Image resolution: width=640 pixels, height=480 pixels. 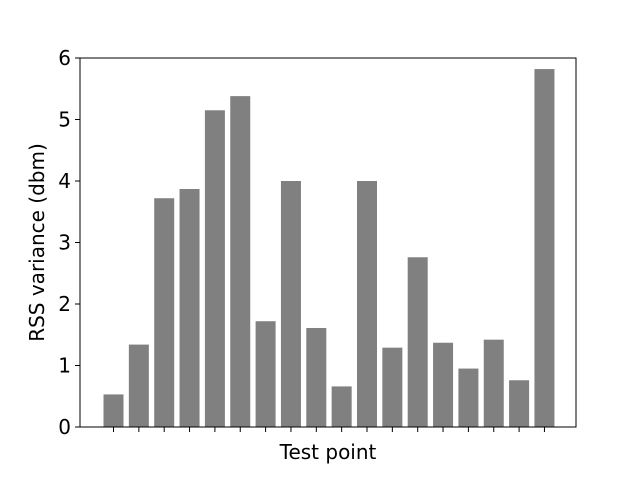 What do you see at coordinates (64, 58) in the screenshot?
I see `y-tick-label-6: 6` at bounding box center [64, 58].